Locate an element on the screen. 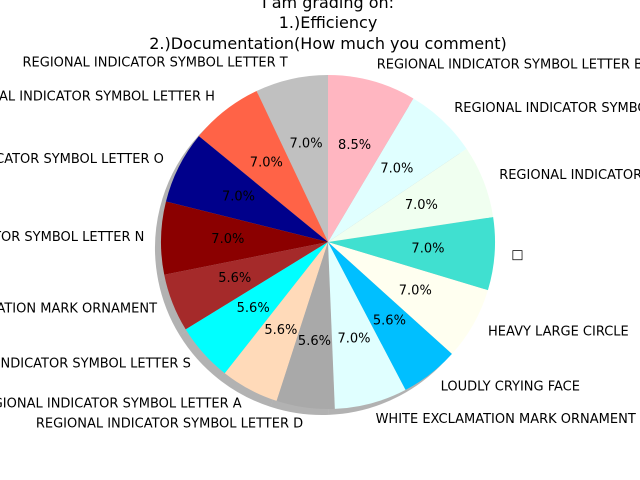 The height and width of the screenshot is (480, 640). pie-slice-label-regional-indicator-symbol-letter-a: REGIONAL INDICATOR SYMBOL LETTER A is located at coordinates (121, 404).